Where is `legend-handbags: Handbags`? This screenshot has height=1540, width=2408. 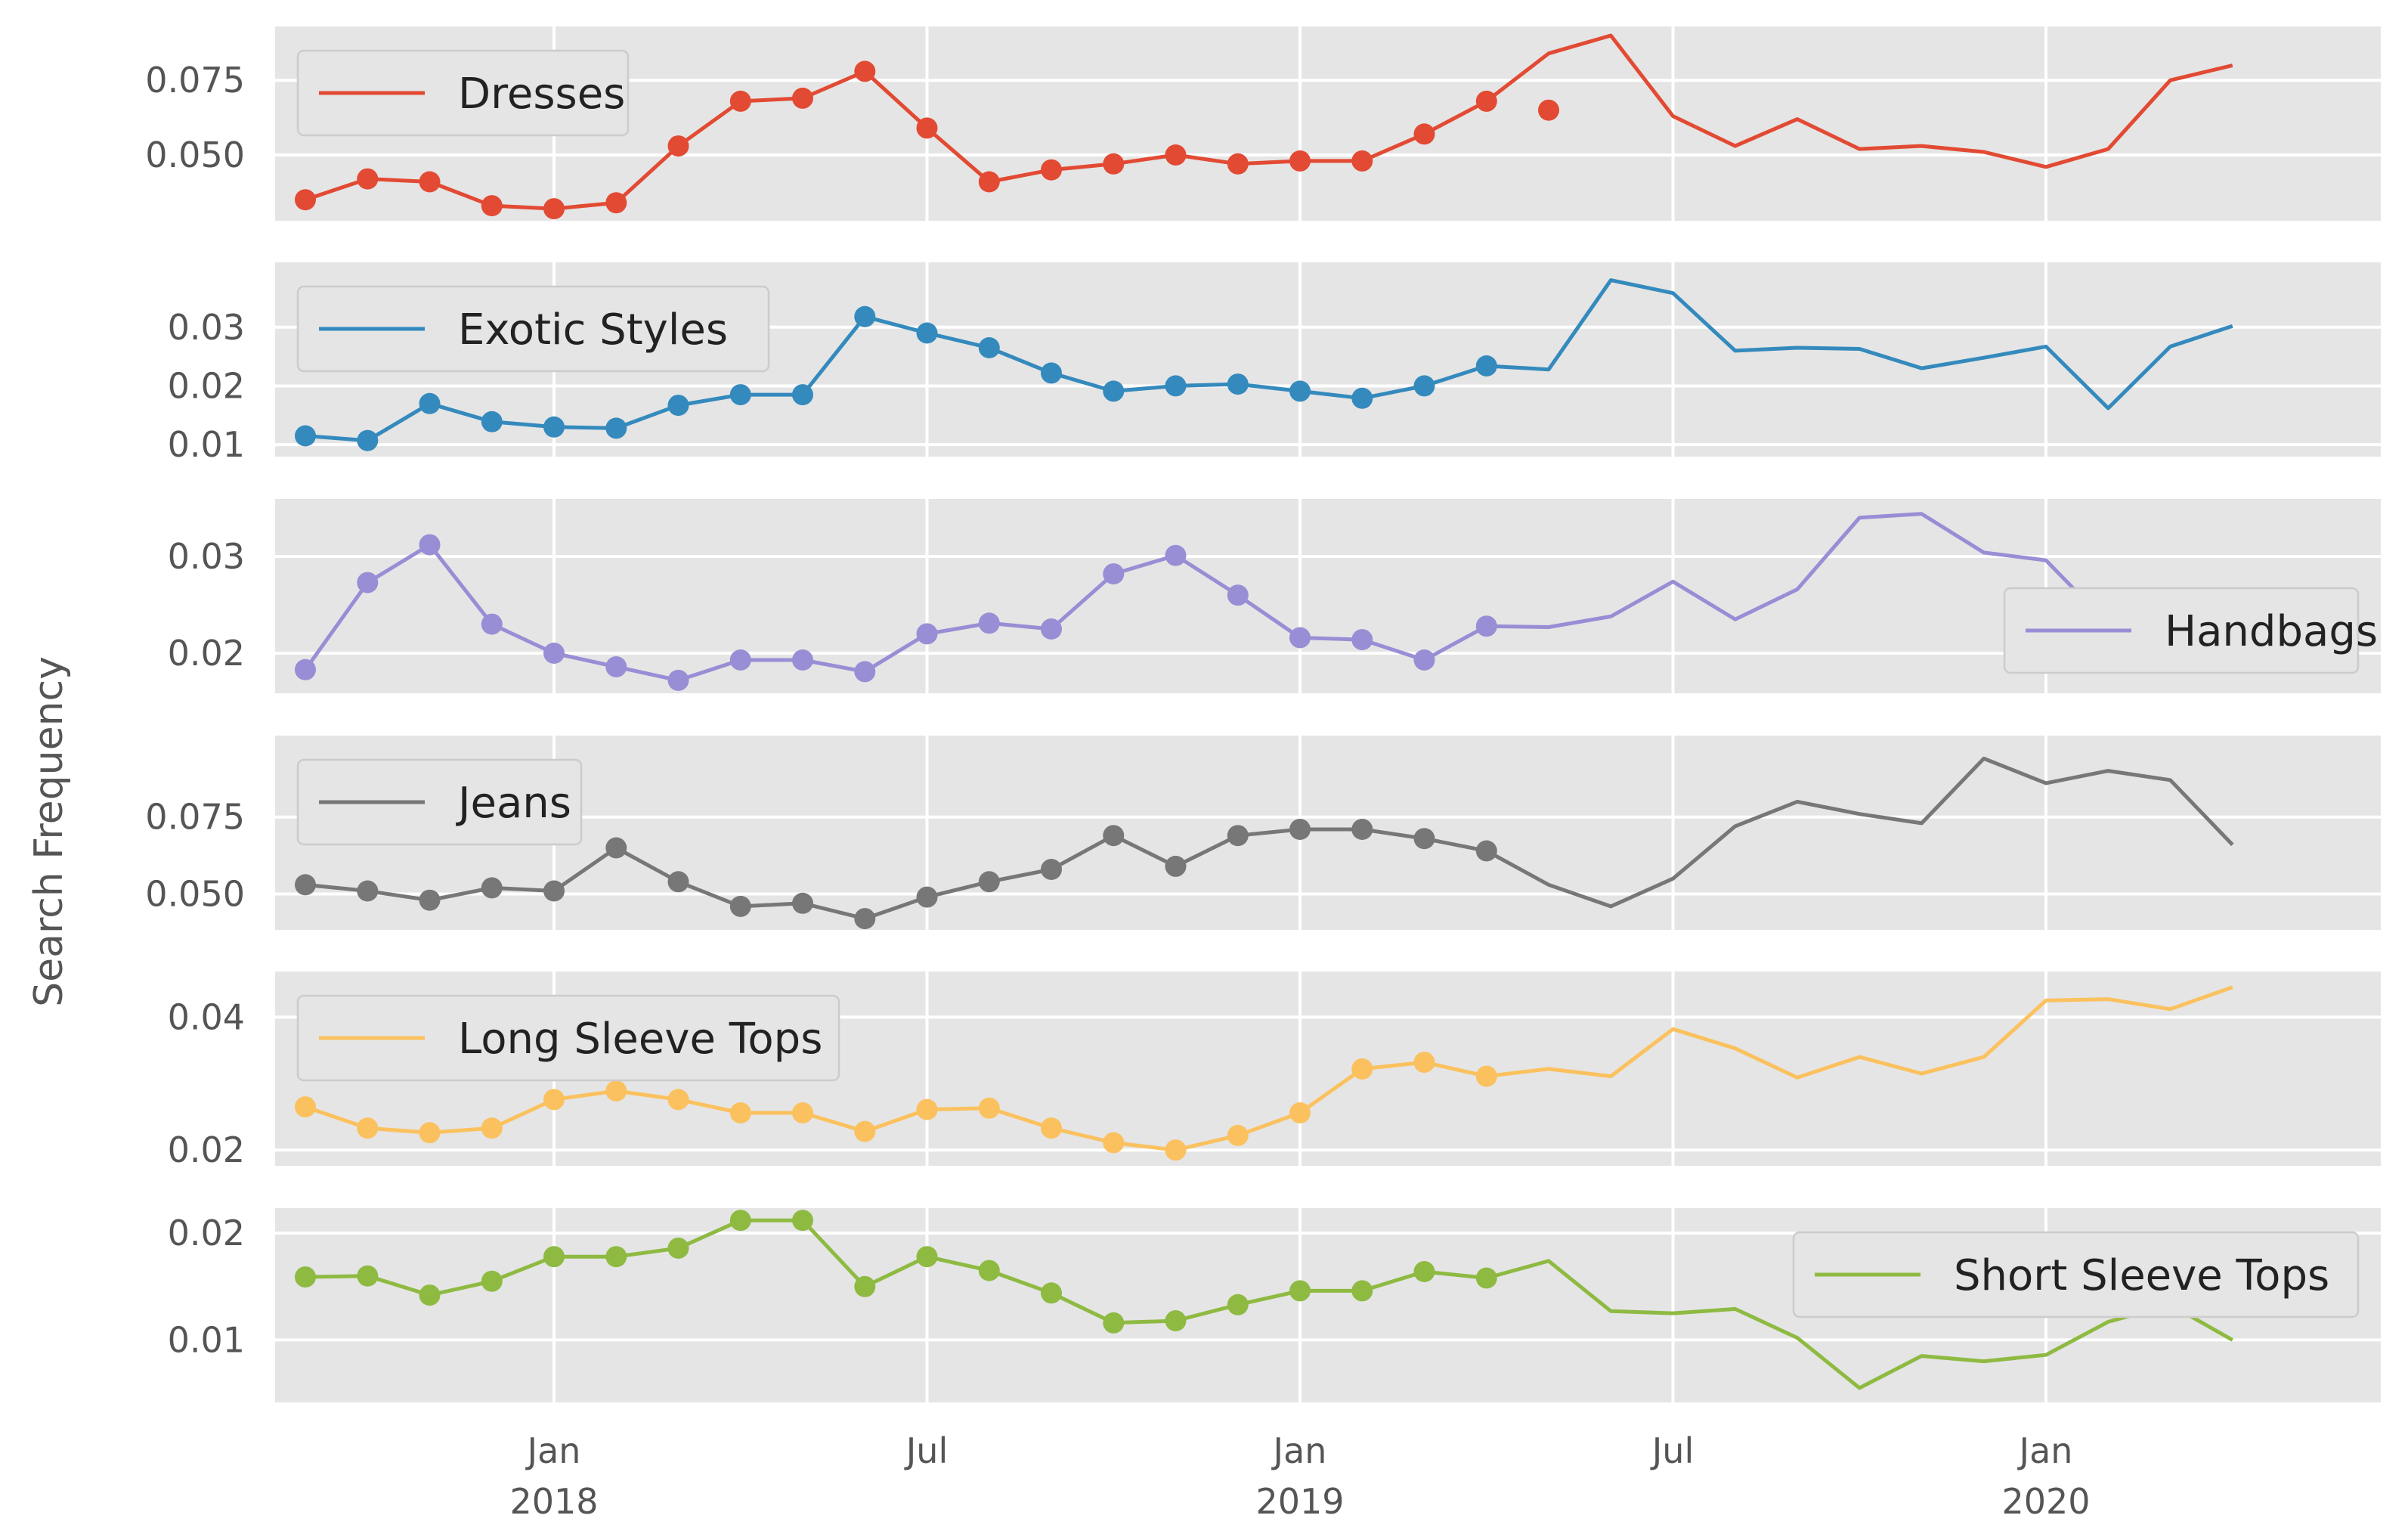
legend-handbags: Handbags is located at coordinates (2190, 630).